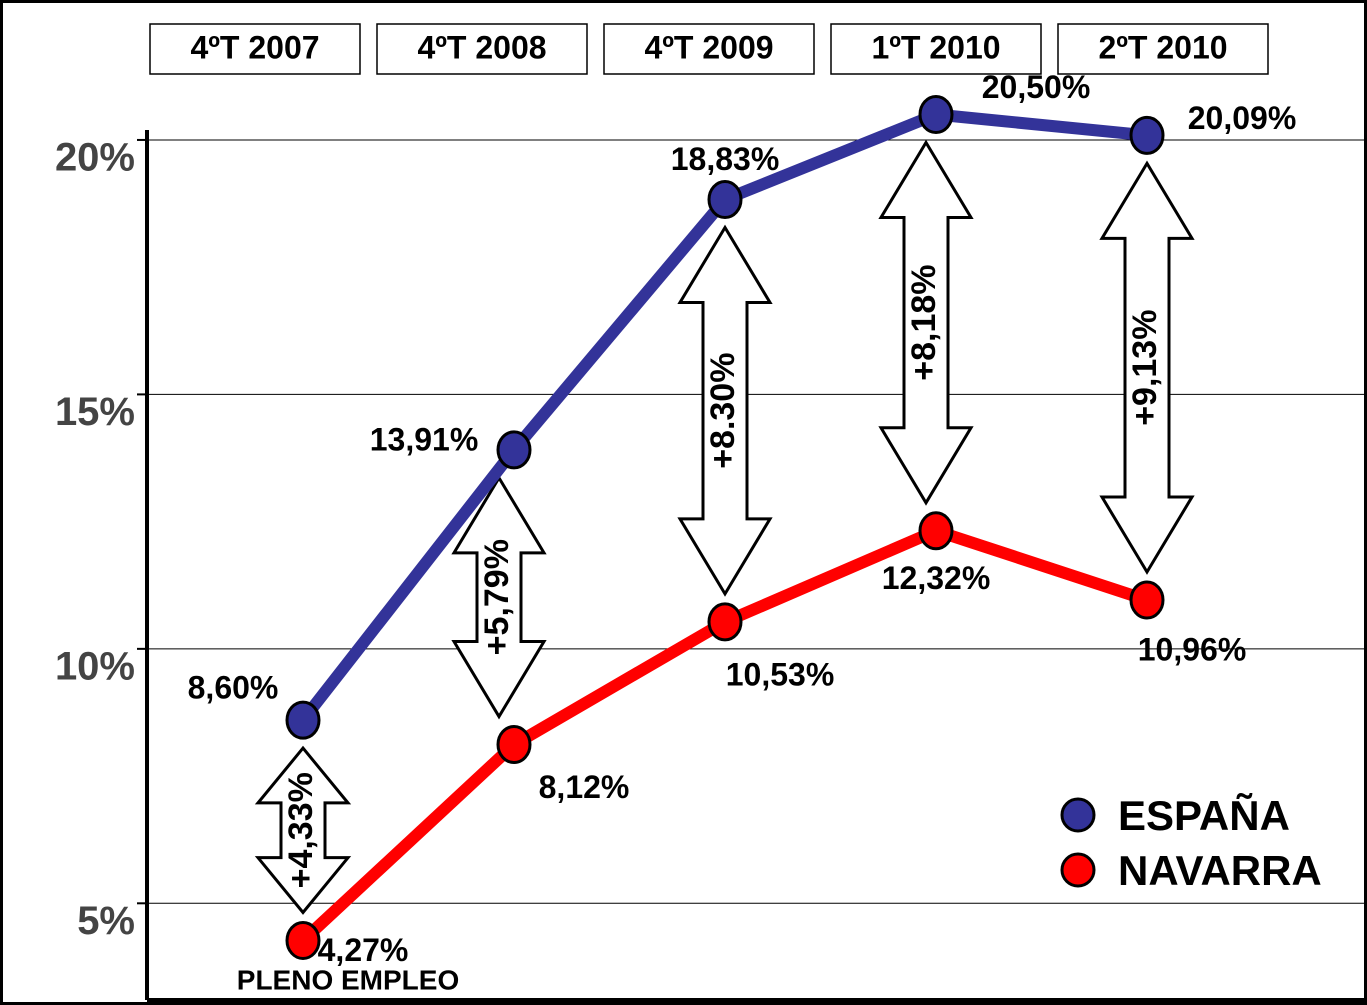 This screenshot has width=1367, height=1005. What do you see at coordinates (363, 950) in the screenshot?
I see `data-label: 4,27%` at bounding box center [363, 950].